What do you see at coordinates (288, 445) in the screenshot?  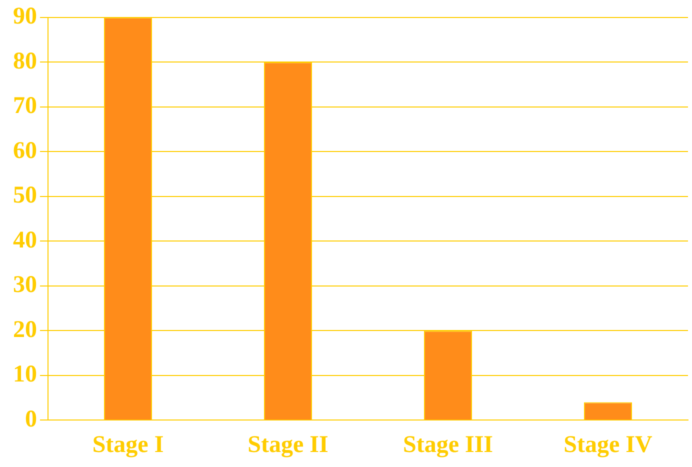 I see `x-tick-label: Stage II` at bounding box center [288, 445].